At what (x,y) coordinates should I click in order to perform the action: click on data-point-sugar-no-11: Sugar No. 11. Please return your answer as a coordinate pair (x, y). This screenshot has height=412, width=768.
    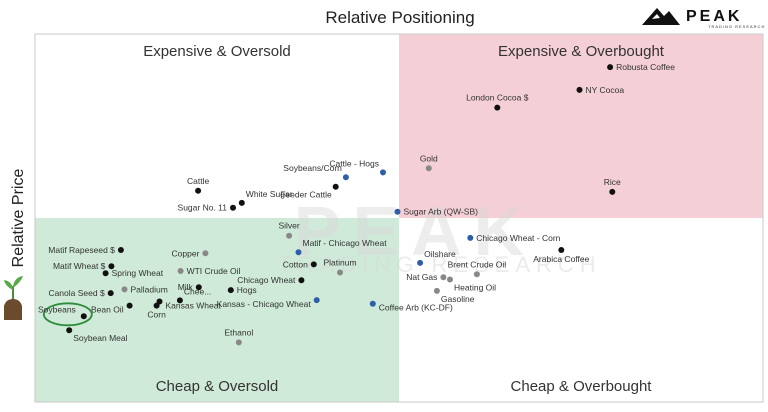
    Looking at the image, I should click on (207, 208).